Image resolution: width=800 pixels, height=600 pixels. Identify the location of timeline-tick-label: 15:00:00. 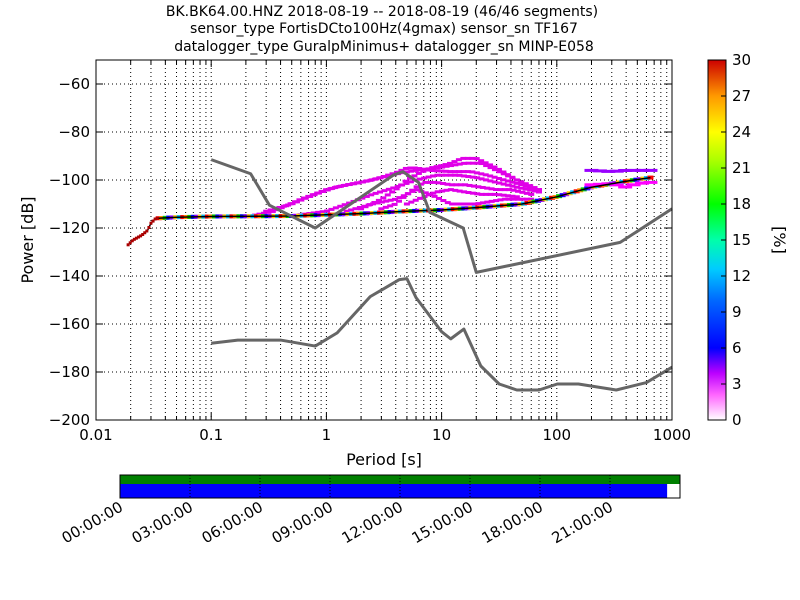
(442, 522).